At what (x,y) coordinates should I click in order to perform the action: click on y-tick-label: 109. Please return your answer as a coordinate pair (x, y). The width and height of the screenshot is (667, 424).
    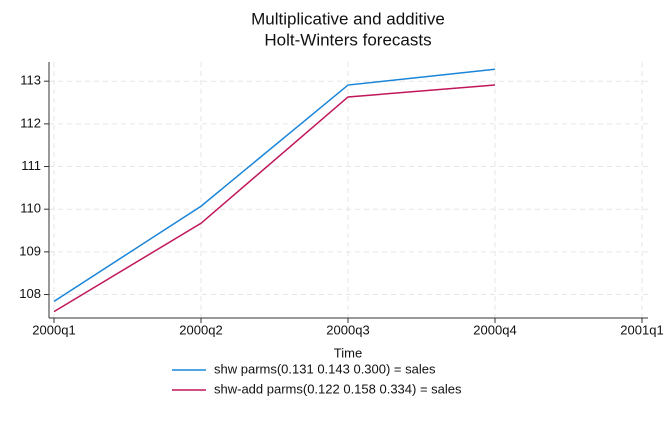
    Looking at the image, I should click on (30, 250).